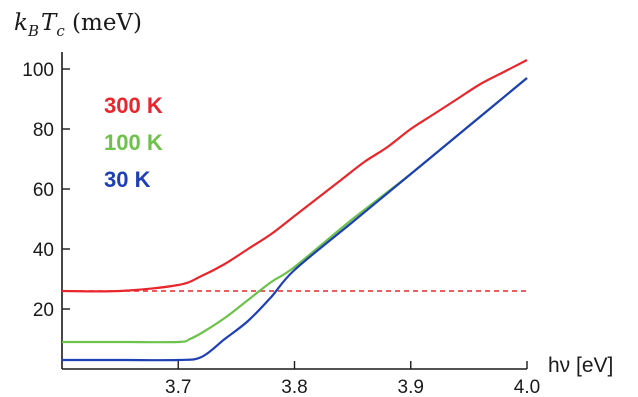  I want to click on legend-label-100k: 100 K, so click(133, 142).